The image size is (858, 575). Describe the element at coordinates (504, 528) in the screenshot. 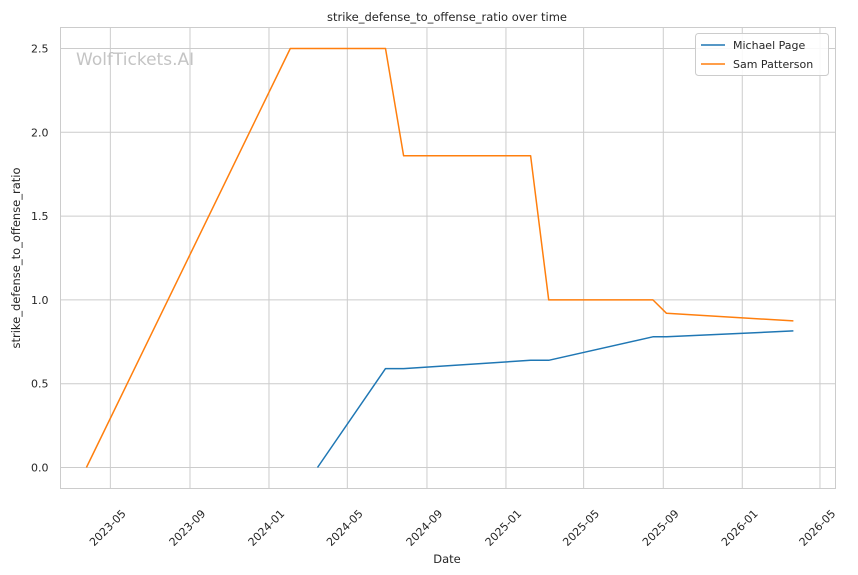

I see `x-tick-label: 2025-01` at that location.